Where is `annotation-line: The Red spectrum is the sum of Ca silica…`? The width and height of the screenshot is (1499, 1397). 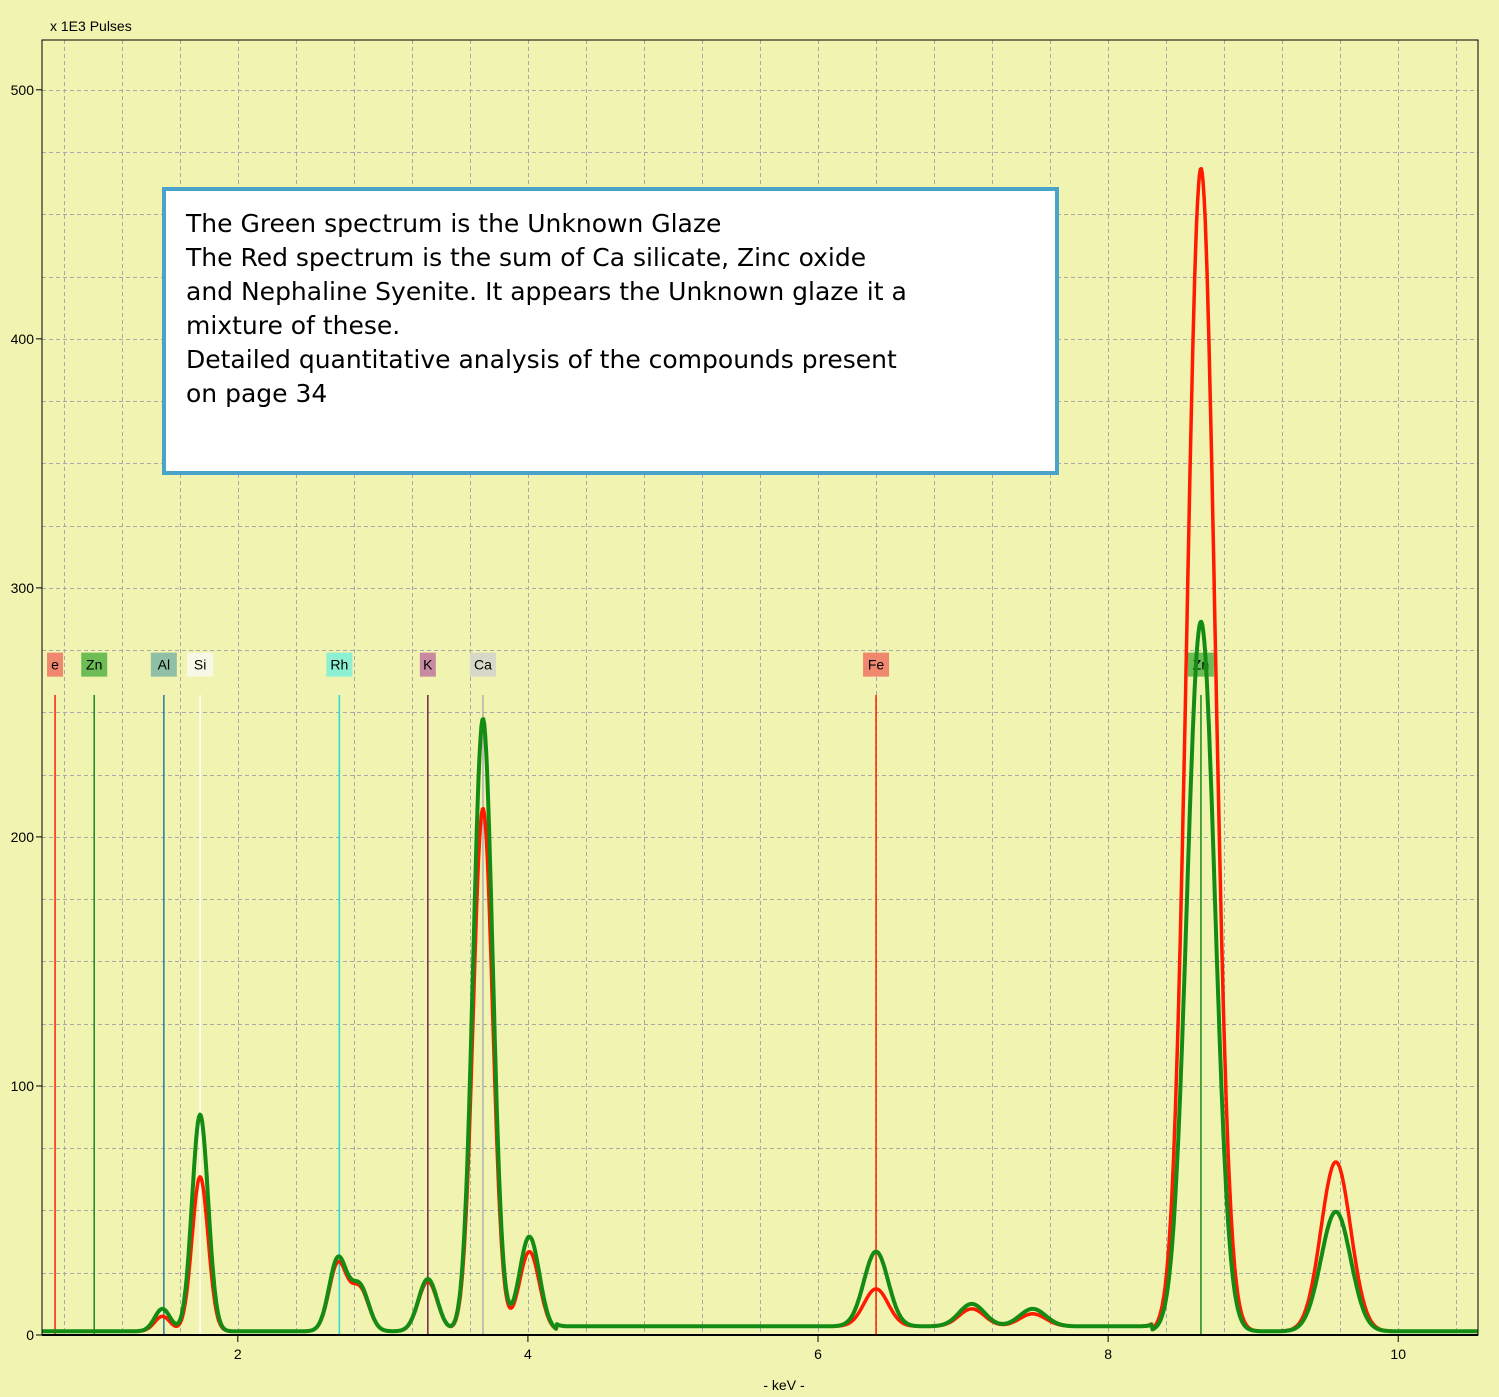
annotation-line: The Red spectrum is the sum of Ca silica… is located at coordinates (526, 257).